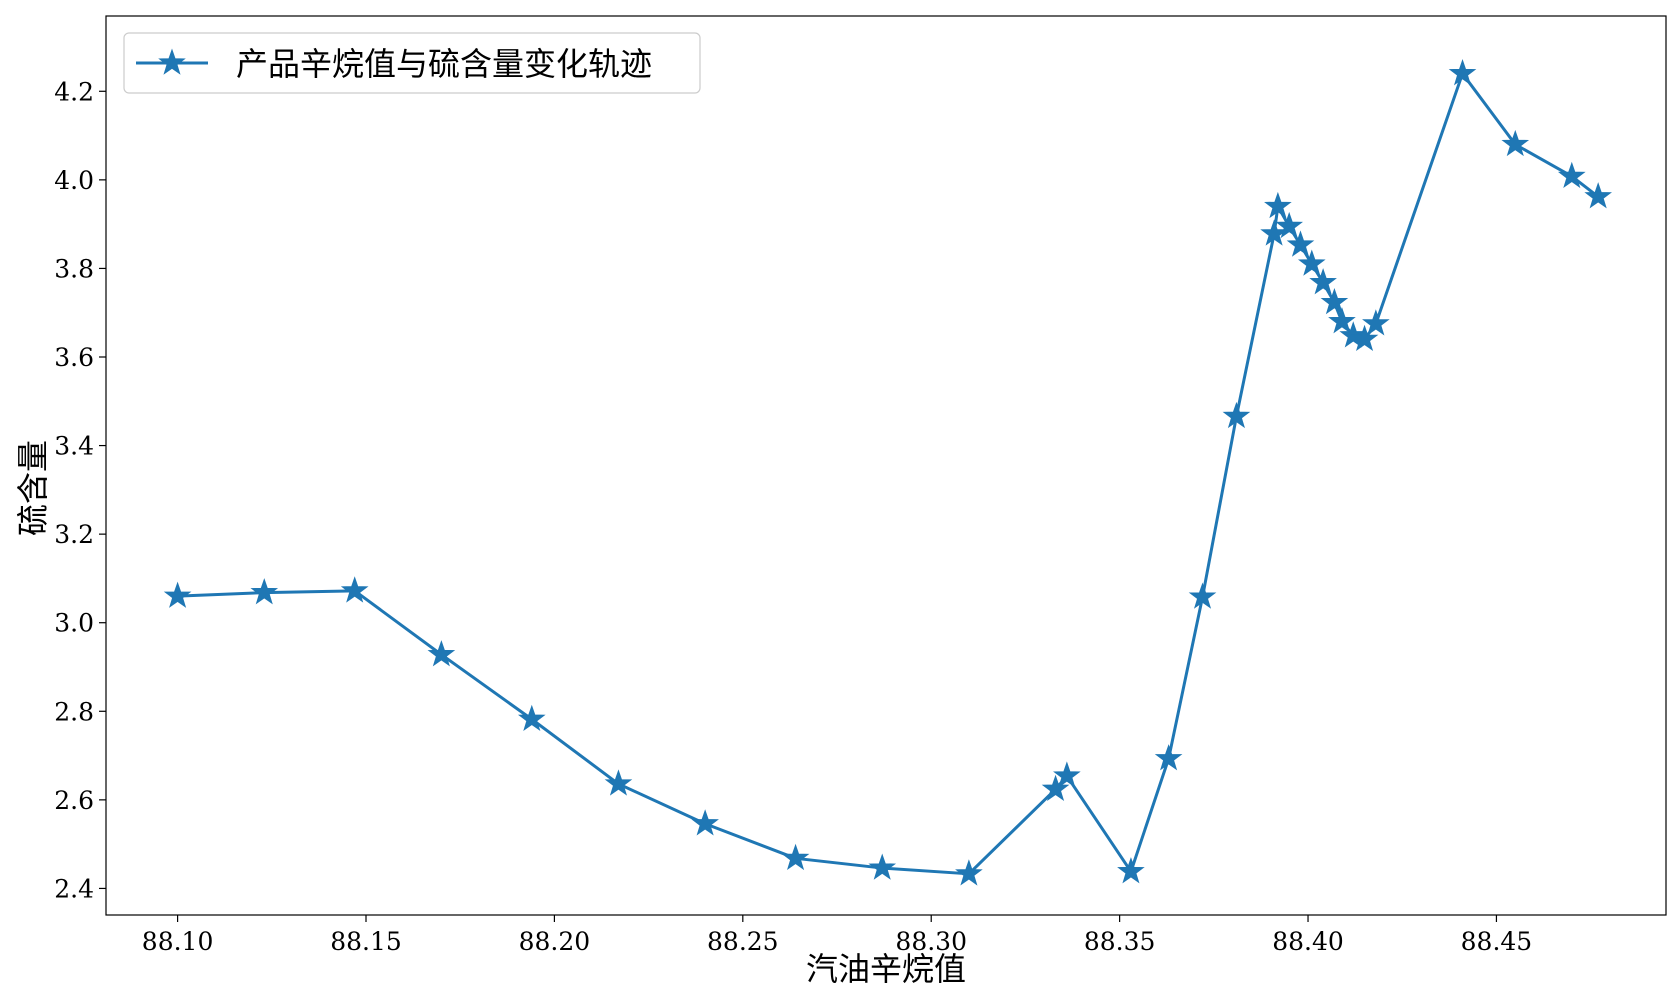 This screenshot has height=1004, width=1680. What do you see at coordinates (366, 941) in the screenshot?
I see `x-tick-label: 88.15` at bounding box center [366, 941].